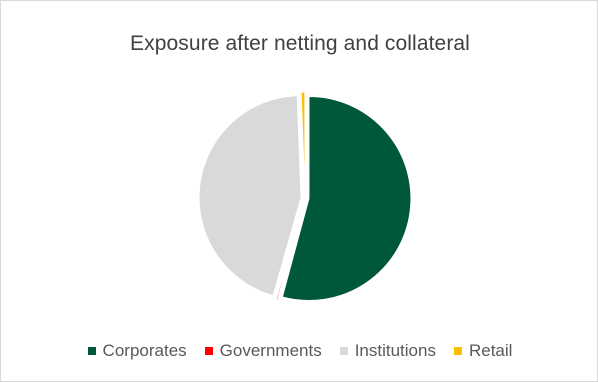 The image size is (598, 383). I want to click on legend-item-institutions: Institutions, so click(387, 351).